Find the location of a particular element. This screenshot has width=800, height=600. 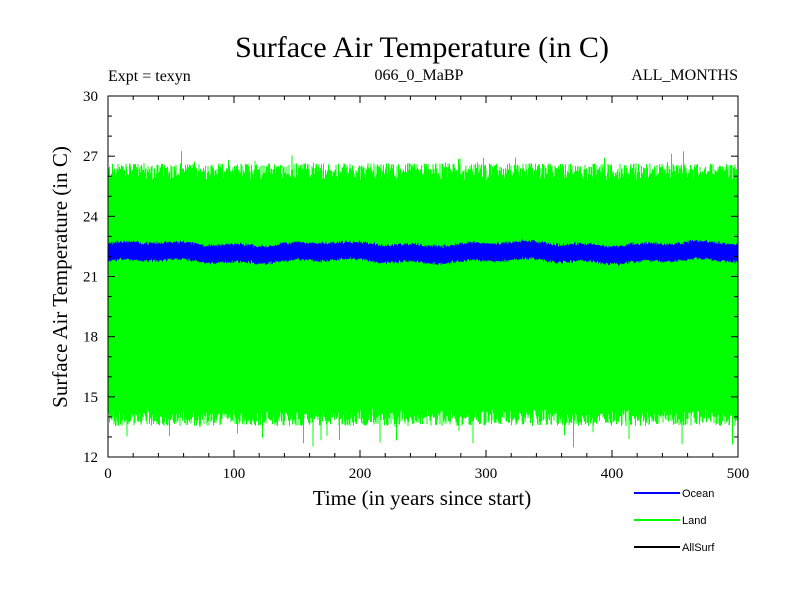

y-tick-label: 15 is located at coordinates (90, 398).